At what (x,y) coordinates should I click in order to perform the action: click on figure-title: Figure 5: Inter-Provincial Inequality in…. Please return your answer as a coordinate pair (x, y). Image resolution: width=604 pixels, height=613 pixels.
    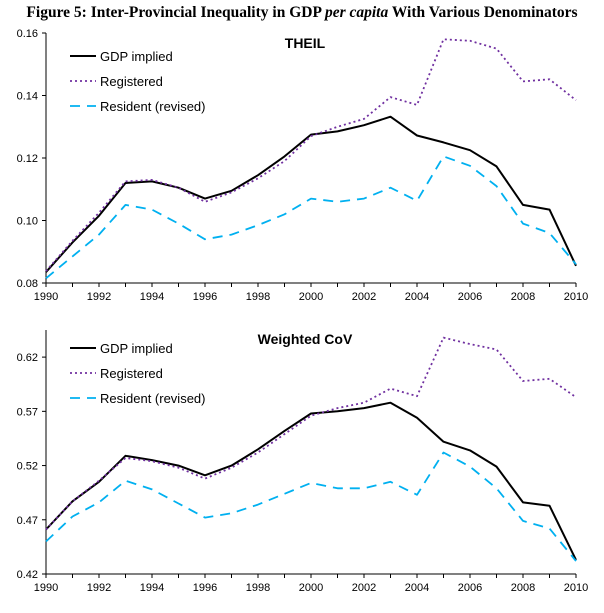
    Looking at the image, I should click on (302, 12).